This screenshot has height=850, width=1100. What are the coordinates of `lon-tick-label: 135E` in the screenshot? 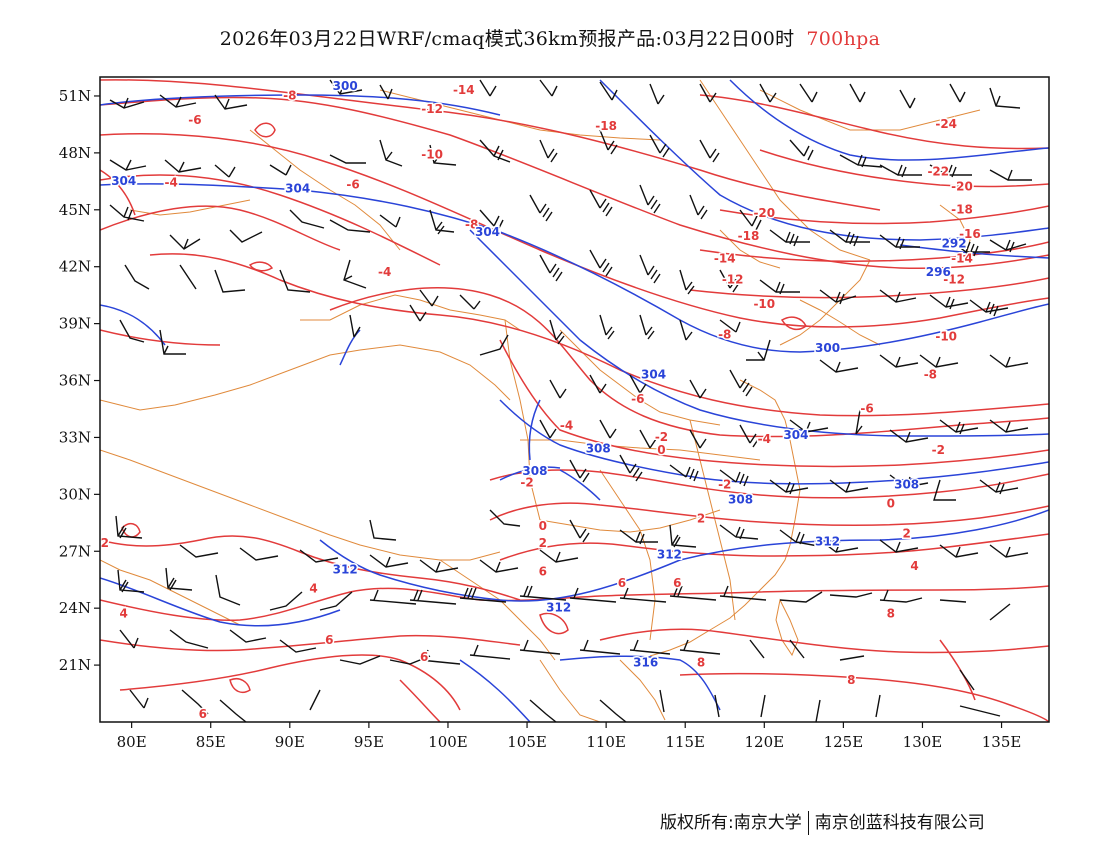 It's located at (1002, 742).